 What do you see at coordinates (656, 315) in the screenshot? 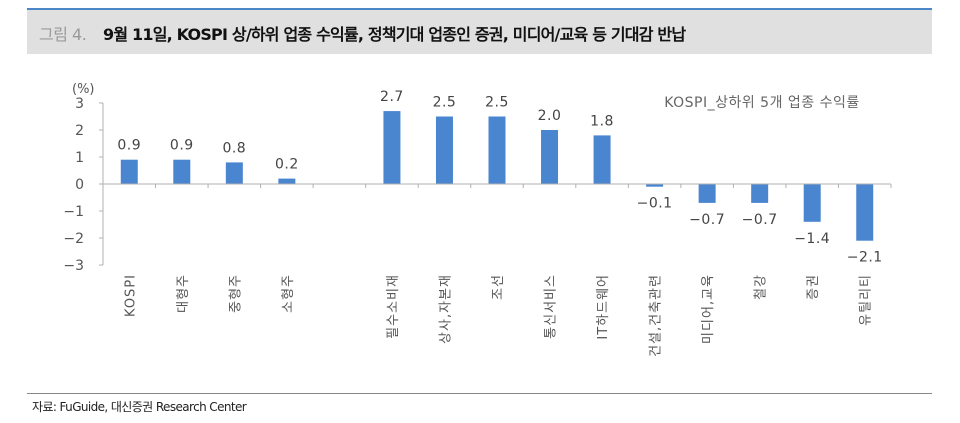
I see `x-category-label: 건설,건축관련` at bounding box center [656, 315].